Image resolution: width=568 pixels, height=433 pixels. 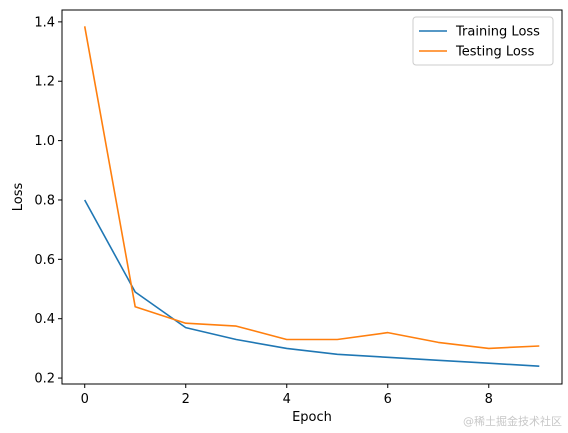 I want to click on legend-label: Training Loss, so click(x=497, y=32).